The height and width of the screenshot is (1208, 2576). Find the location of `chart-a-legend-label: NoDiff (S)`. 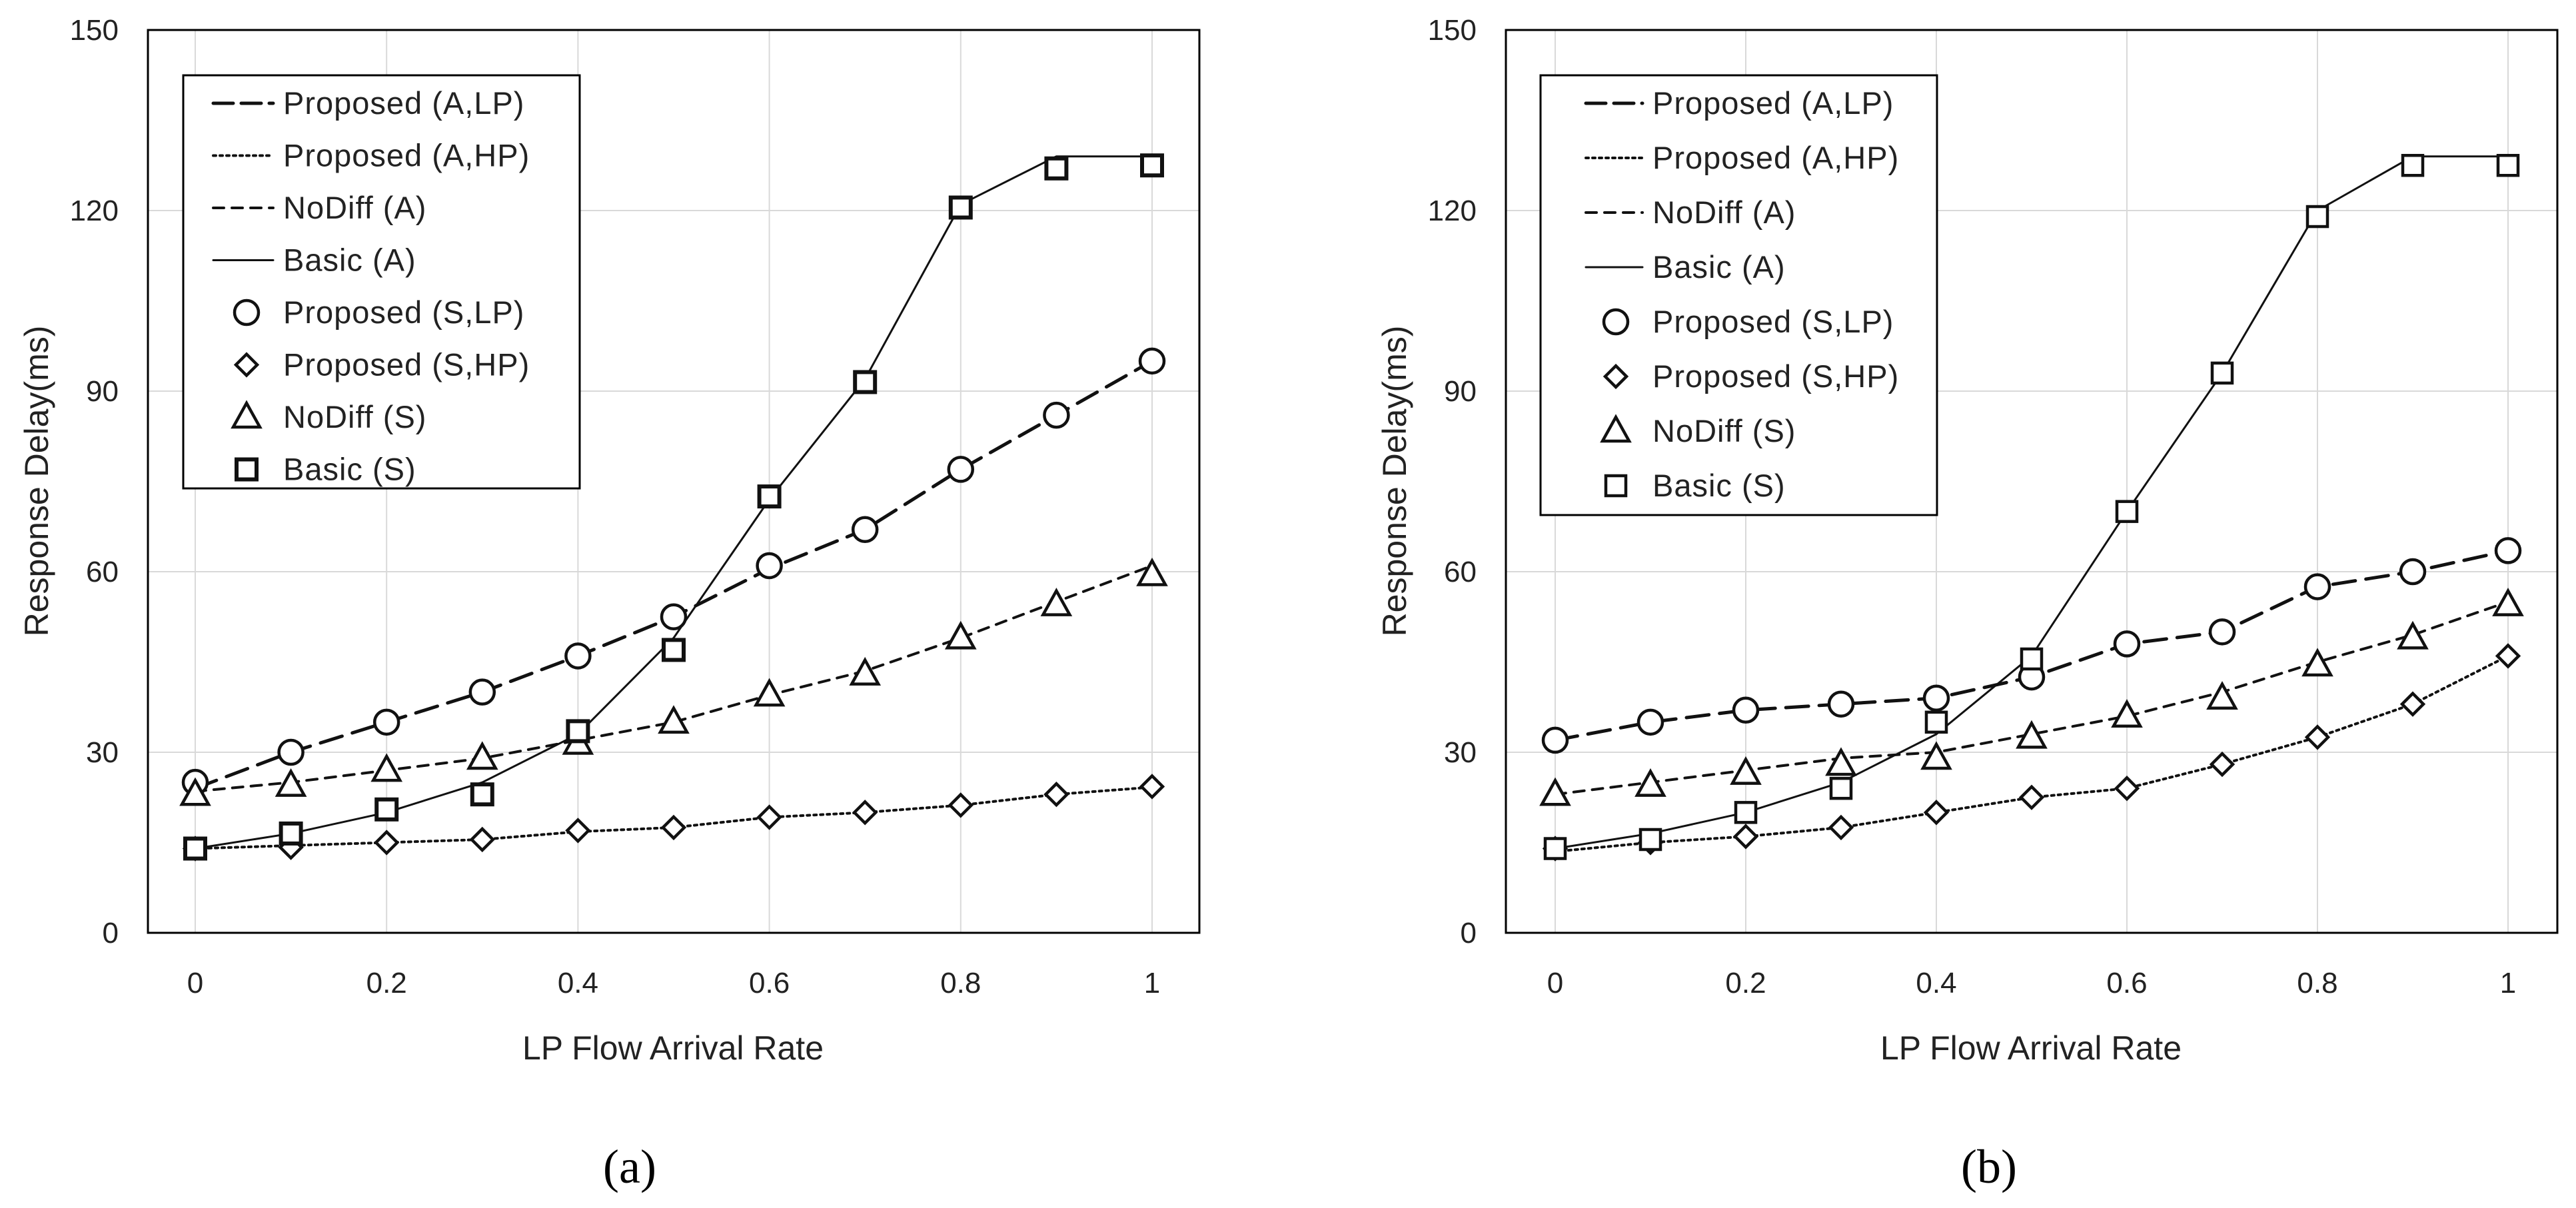

chart-a-legend-label: NoDiff (S) is located at coordinates (355, 416).